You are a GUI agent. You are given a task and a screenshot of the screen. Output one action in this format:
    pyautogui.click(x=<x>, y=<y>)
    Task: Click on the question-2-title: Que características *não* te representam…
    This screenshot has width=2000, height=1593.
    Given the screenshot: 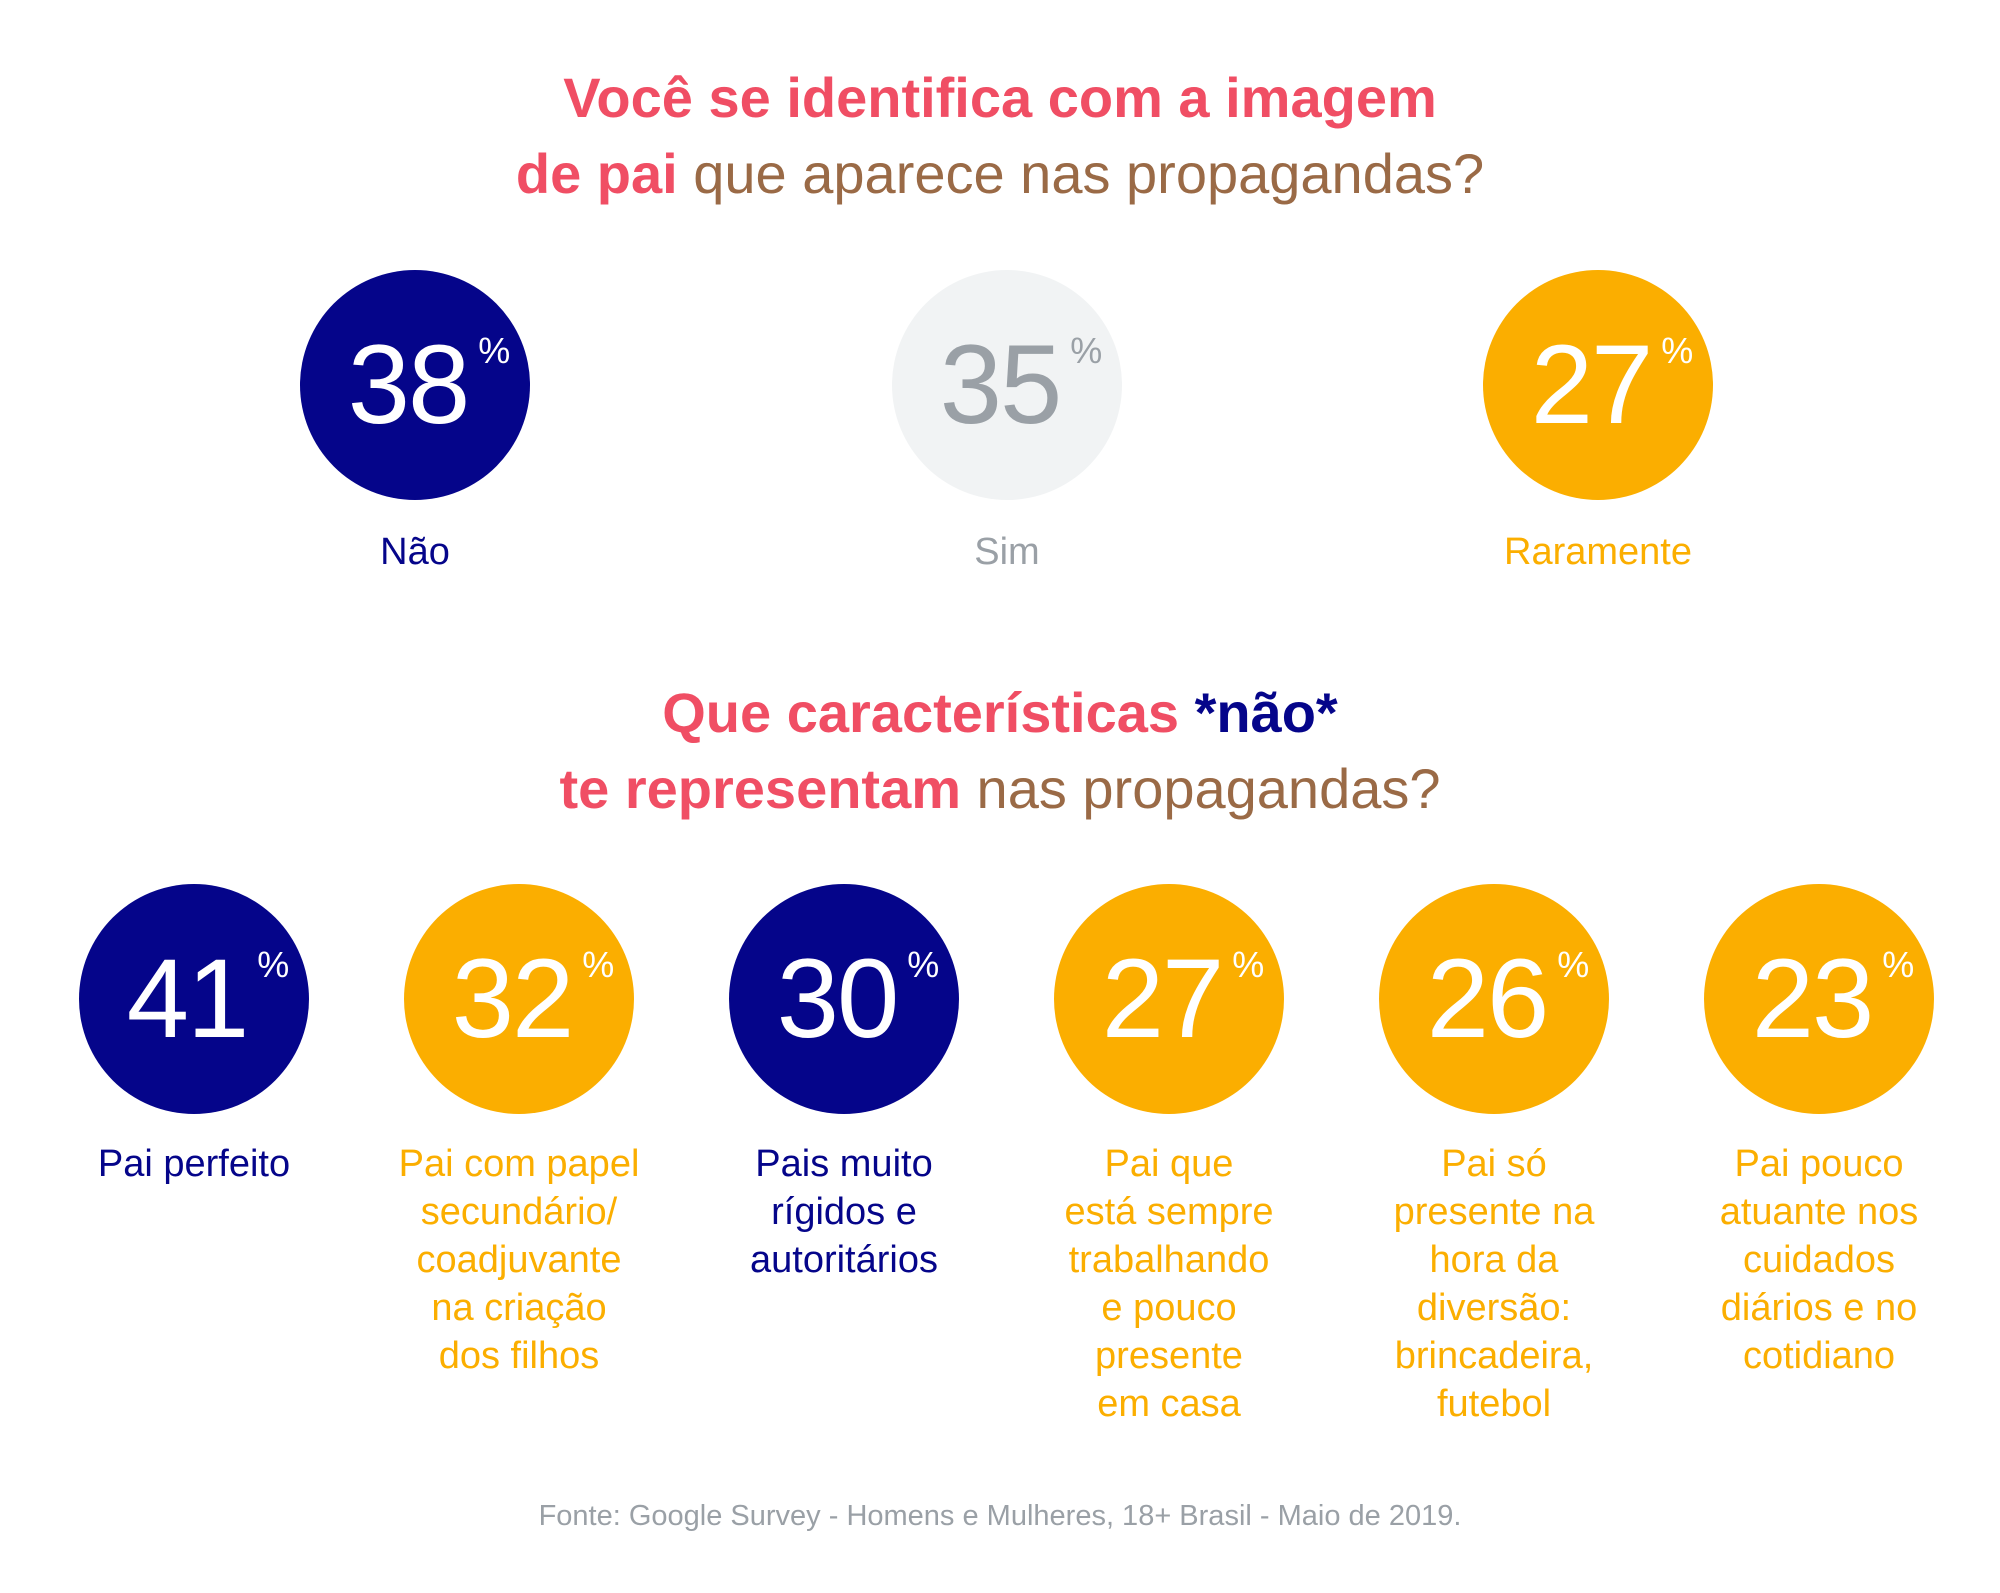 What is the action you would take?
    pyautogui.click(x=1000, y=751)
    